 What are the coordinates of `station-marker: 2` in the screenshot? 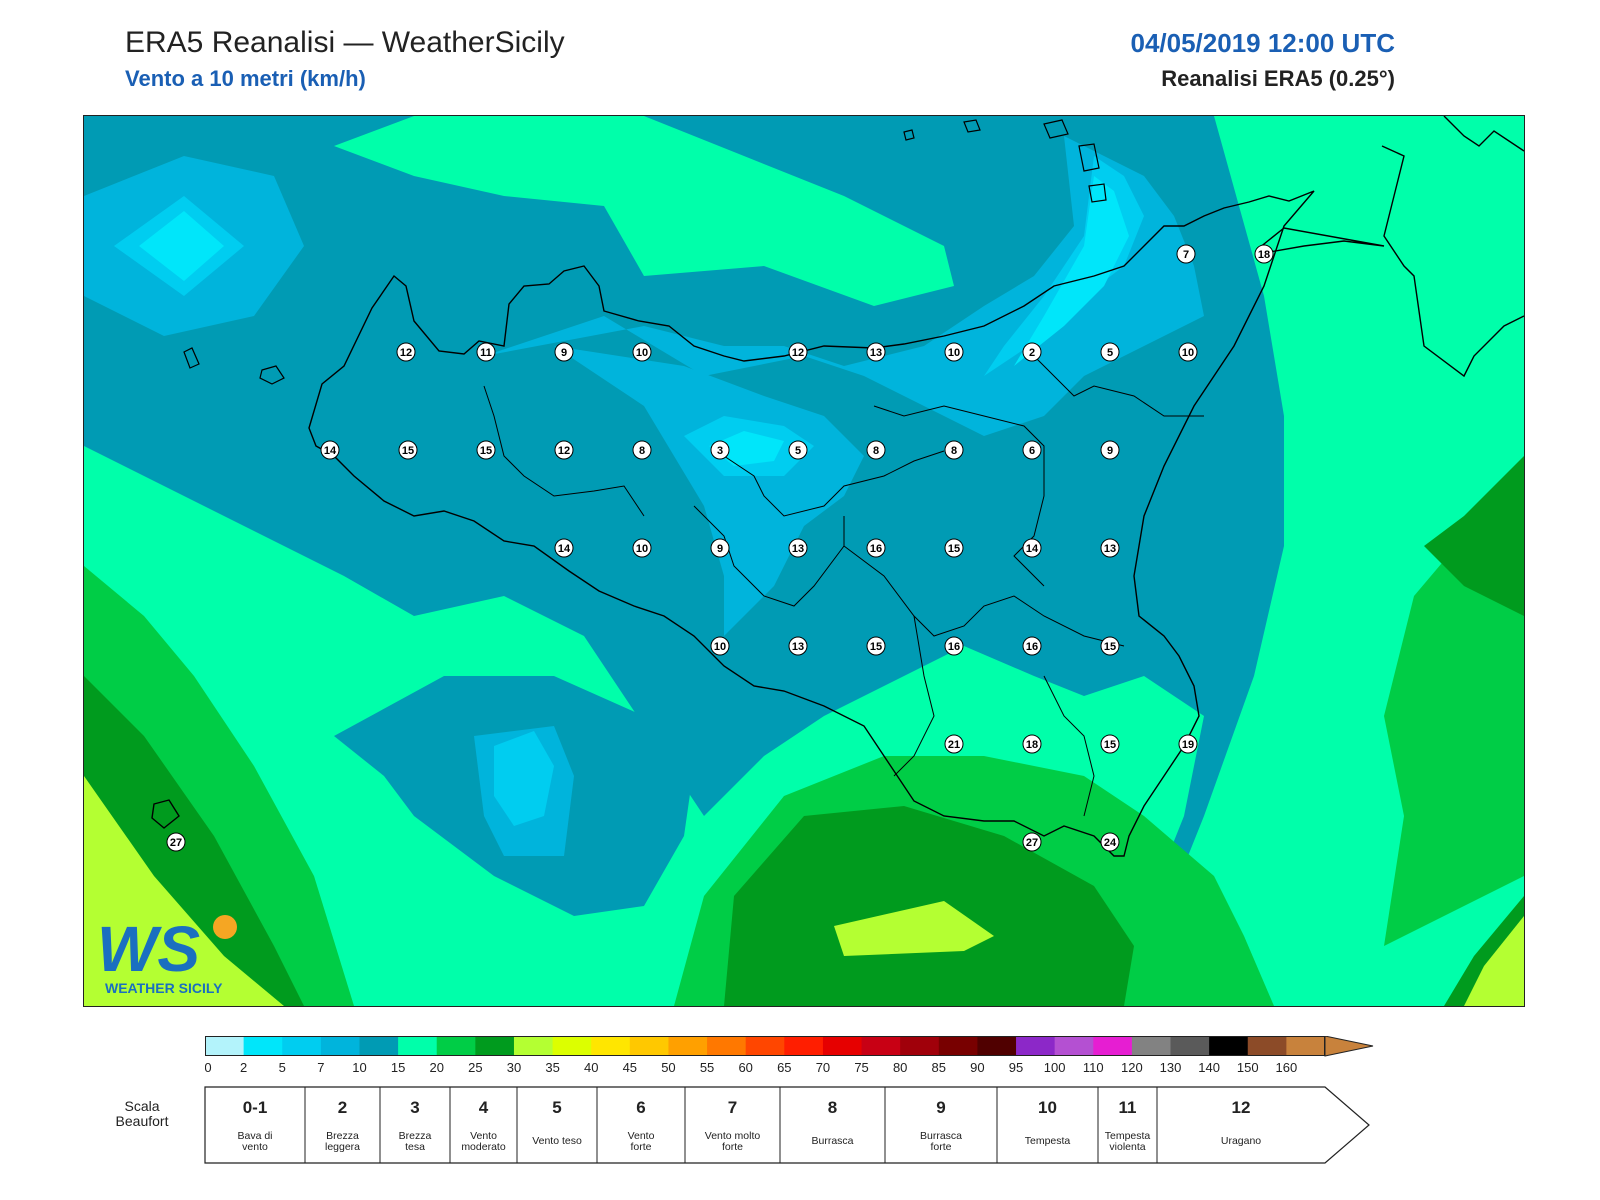 It's located at (1032, 352).